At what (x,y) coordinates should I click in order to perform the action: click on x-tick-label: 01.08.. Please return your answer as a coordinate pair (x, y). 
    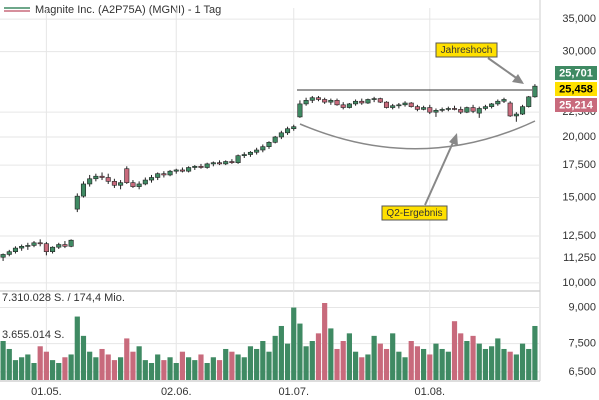
    Looking at the image, I should click on (429, 392).